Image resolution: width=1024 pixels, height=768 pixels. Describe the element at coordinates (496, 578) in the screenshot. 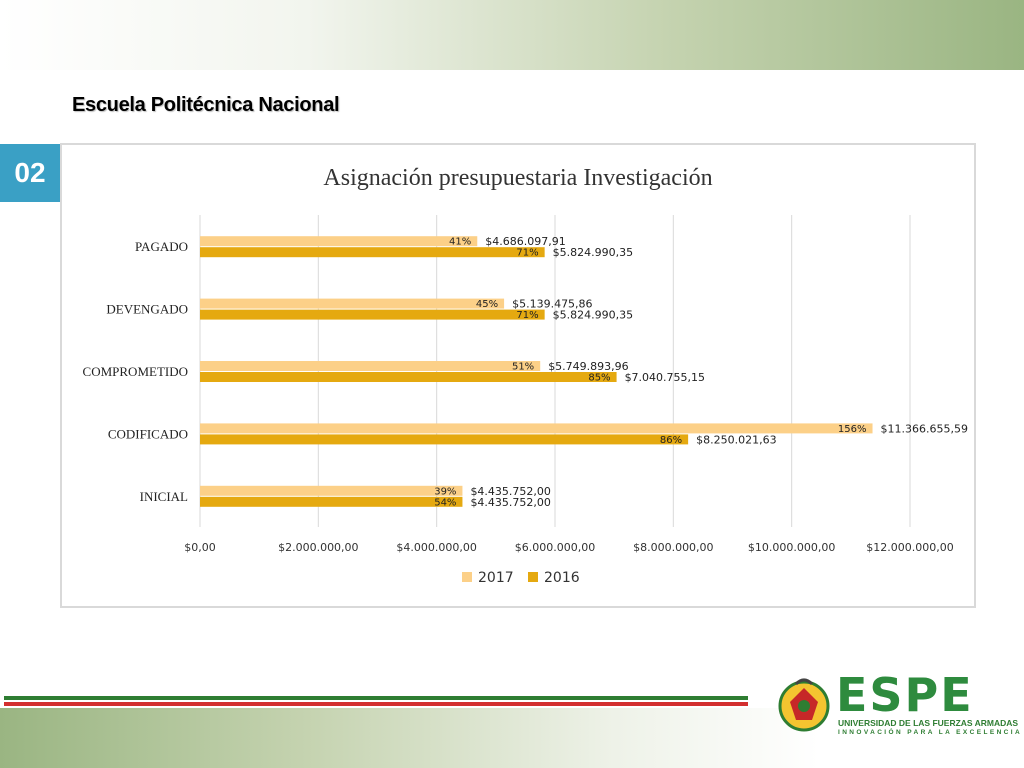

I see `legend-label: 2017` at that location.